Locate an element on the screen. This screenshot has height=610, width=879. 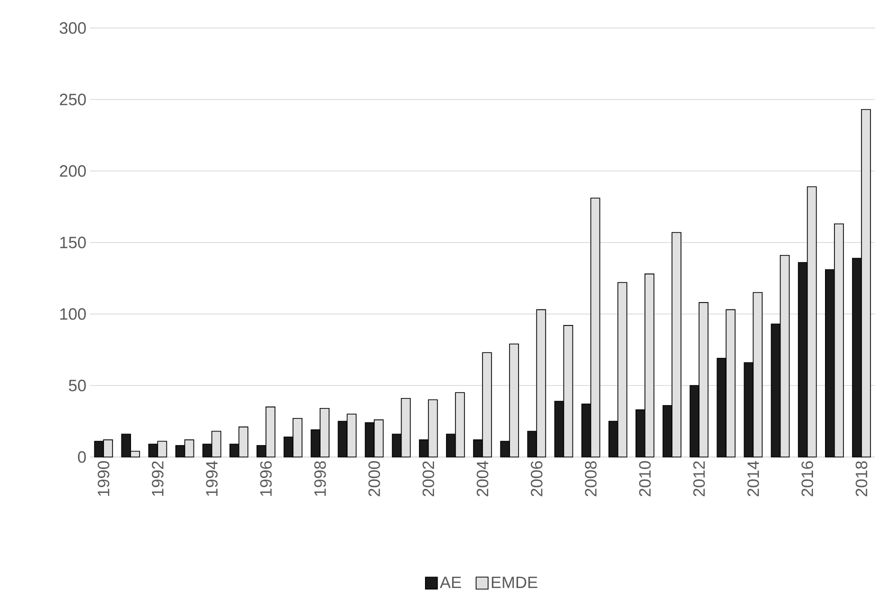
x-tick-label: 1996 is located at coordinates (266, 478).